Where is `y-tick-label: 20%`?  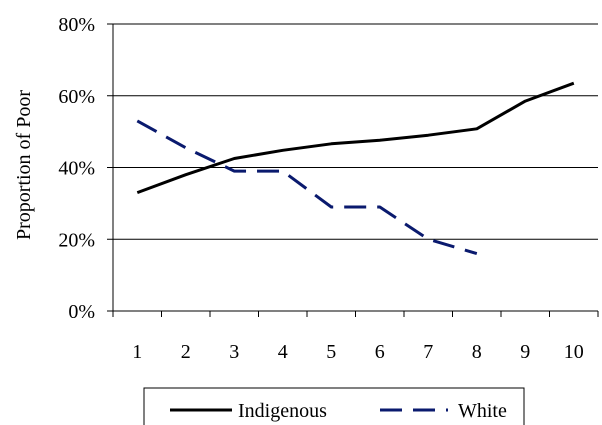
y-tick-label: 20% is located at coordinates (76, 240).